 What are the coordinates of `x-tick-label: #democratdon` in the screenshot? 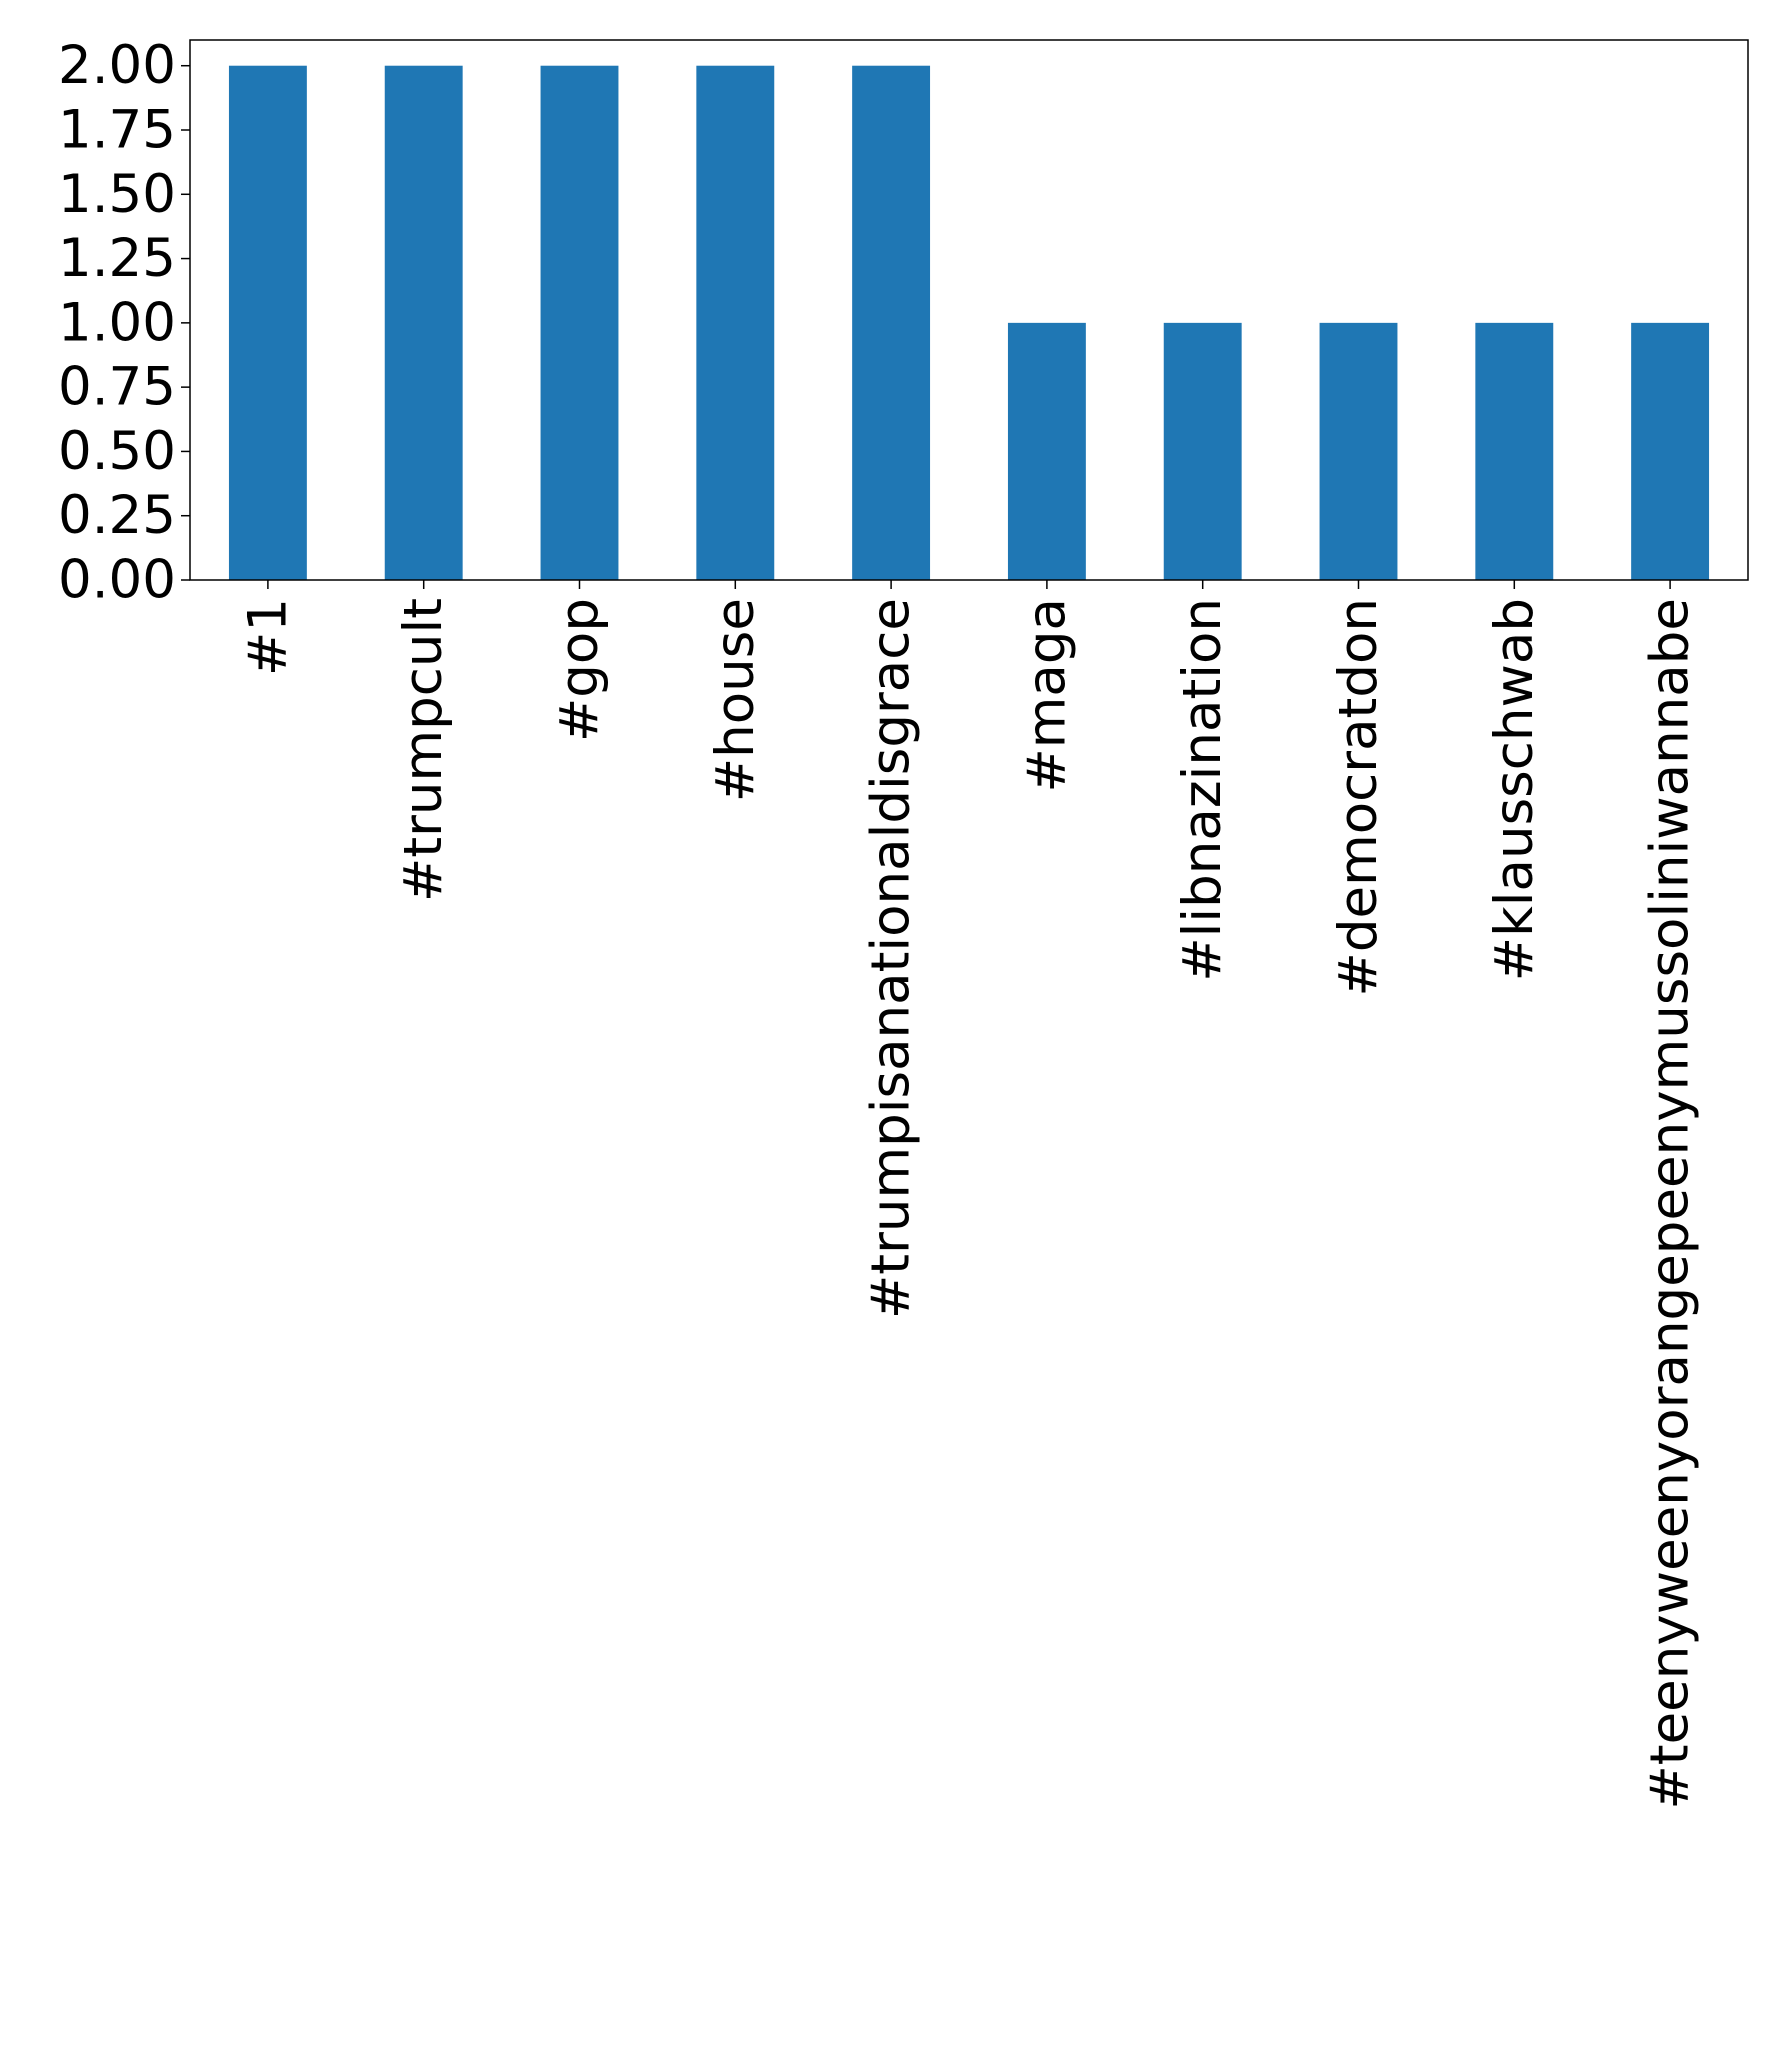 It's located at (1358, 797).